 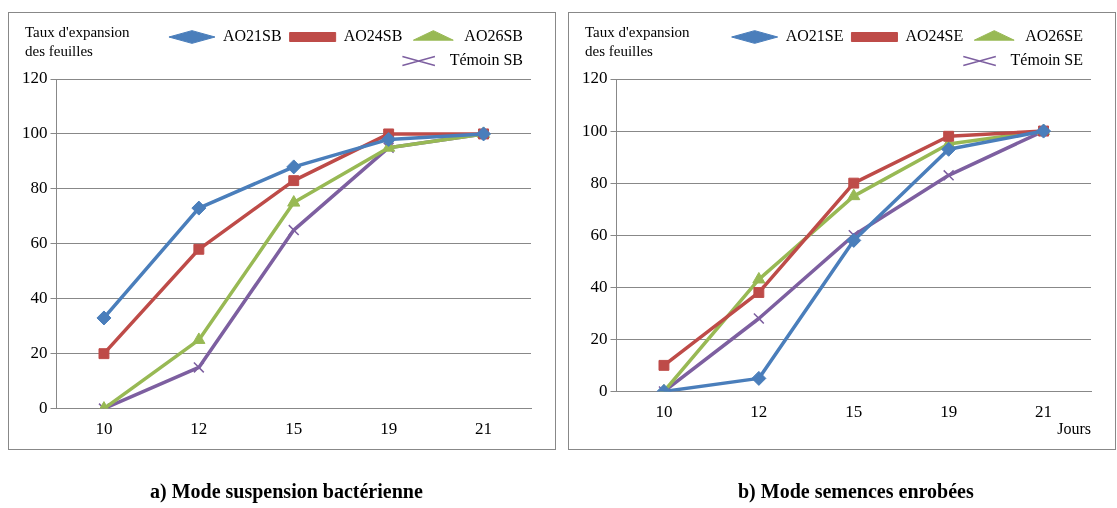 I want to click on legend-label: AO26SE, so click(x=1054, y=36).